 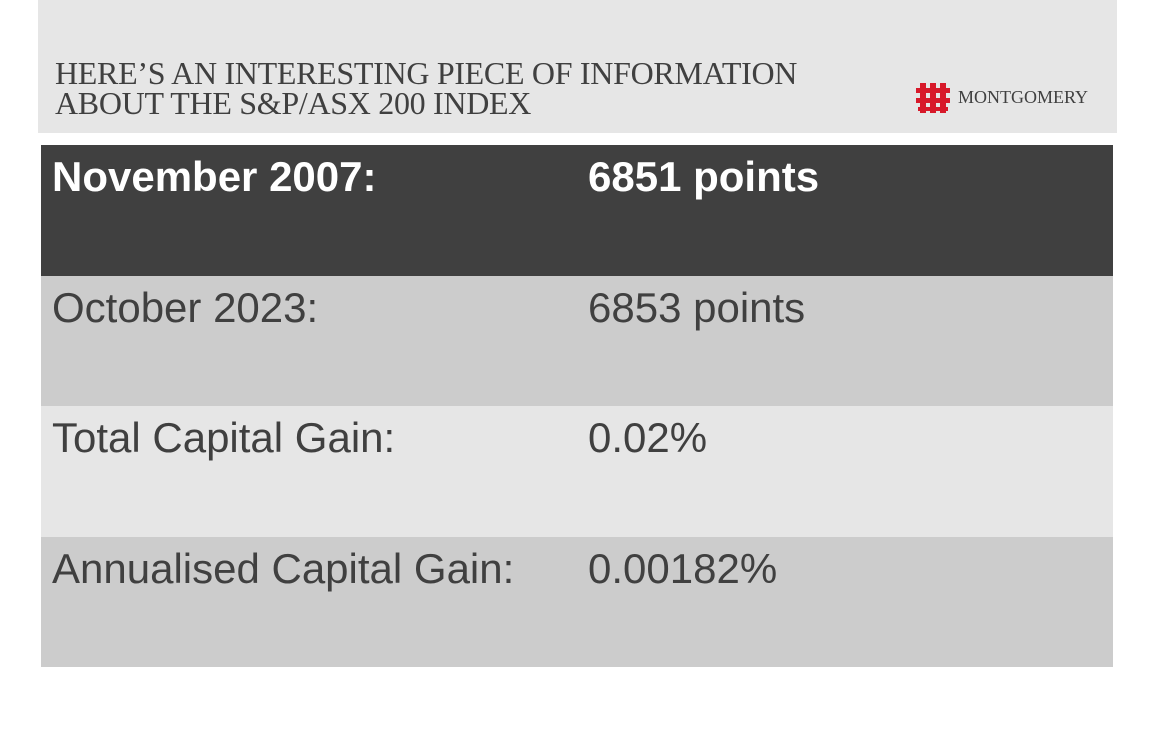 What do you see at coordinates (704, 176) in the screenshot?
I see `value-cell: 6851 points` at bounding box center [704, 176].